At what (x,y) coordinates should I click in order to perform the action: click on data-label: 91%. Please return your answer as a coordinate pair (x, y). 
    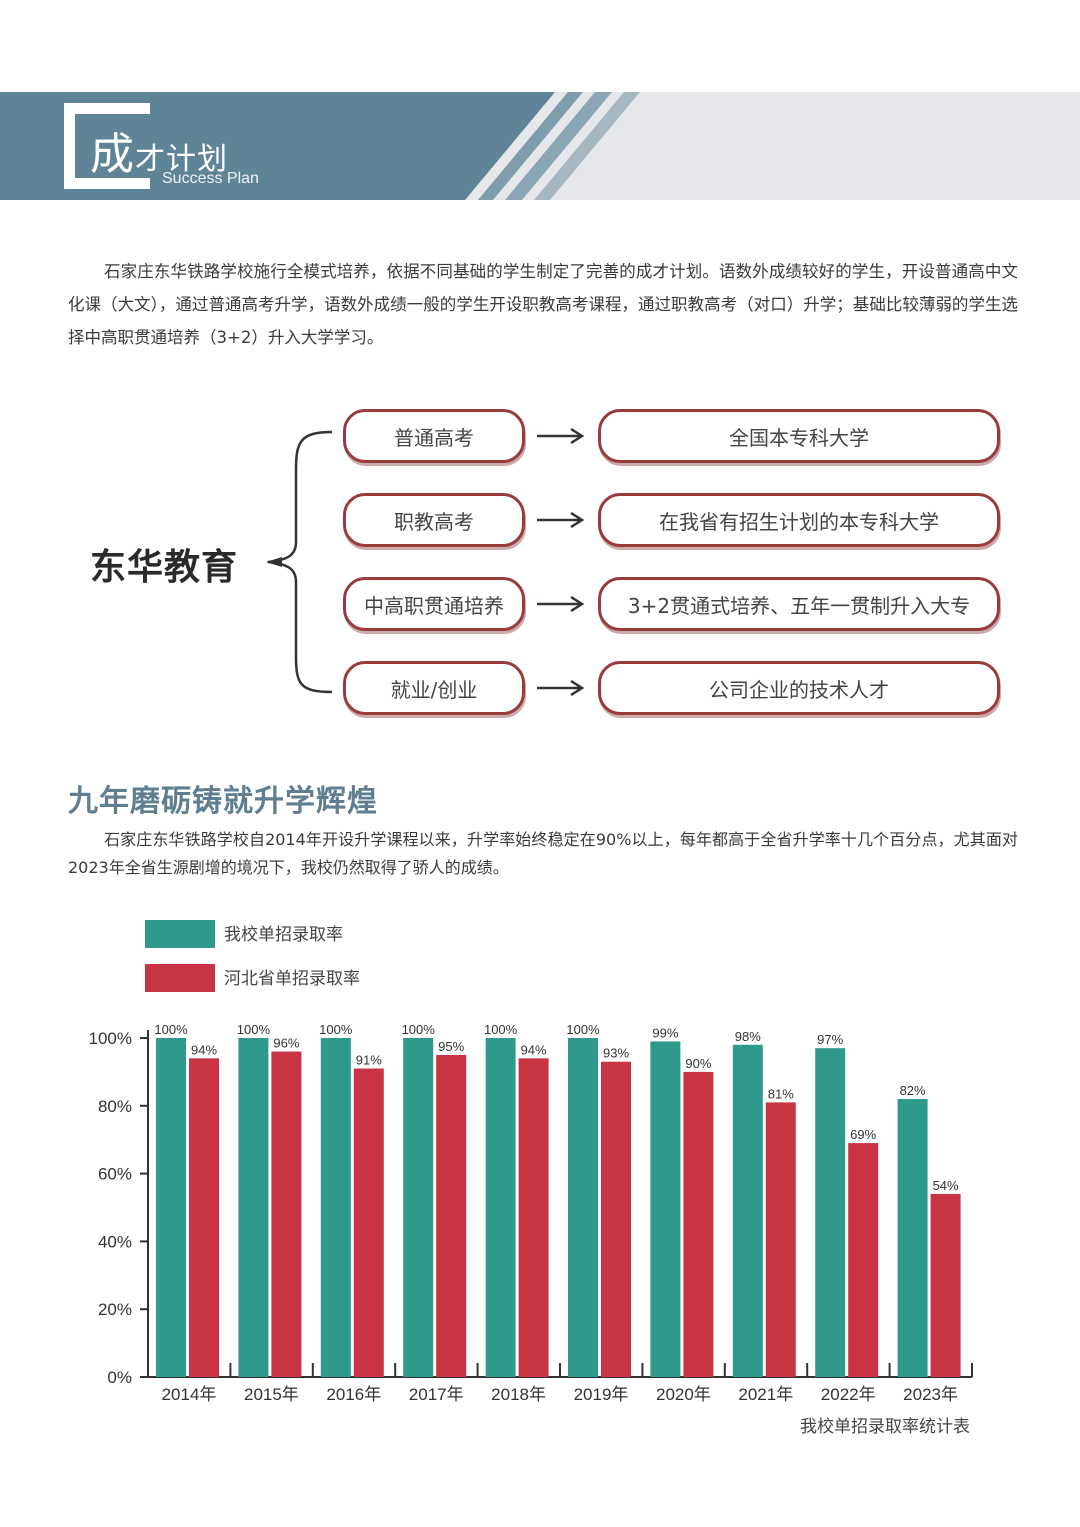
    Looking at the image, I should click on (369, 1060).